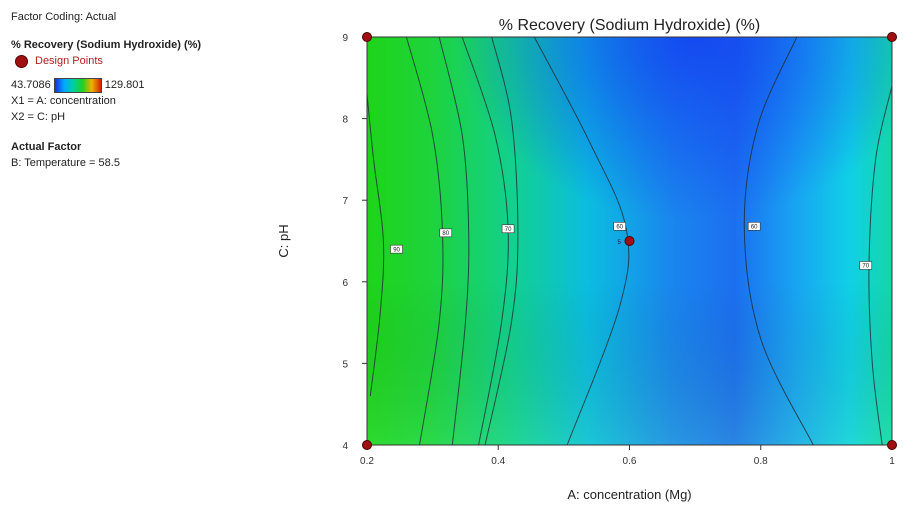 The image size is (923, 509). Describe the element at coordinates (106, 45) in the screenshot. I see `response-name: % Recovery (Sodium Hydroxide) (%)` at that location.